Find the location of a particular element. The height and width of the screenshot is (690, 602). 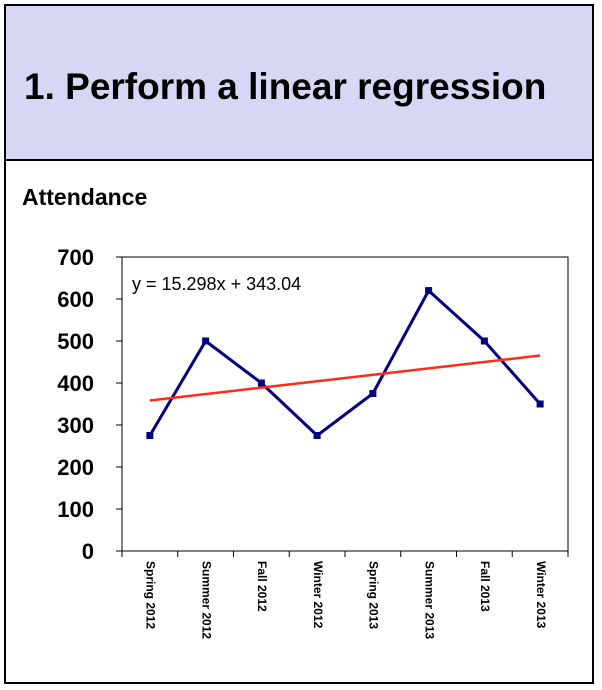

y-tick-label: 700 is located at coordinates (75, 257).